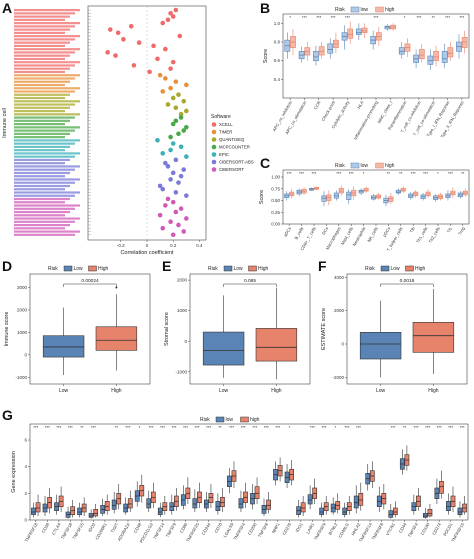  Describe the element at coordinates (433, 391) in the screenshot. I see `x-tick-label: High` at that location.